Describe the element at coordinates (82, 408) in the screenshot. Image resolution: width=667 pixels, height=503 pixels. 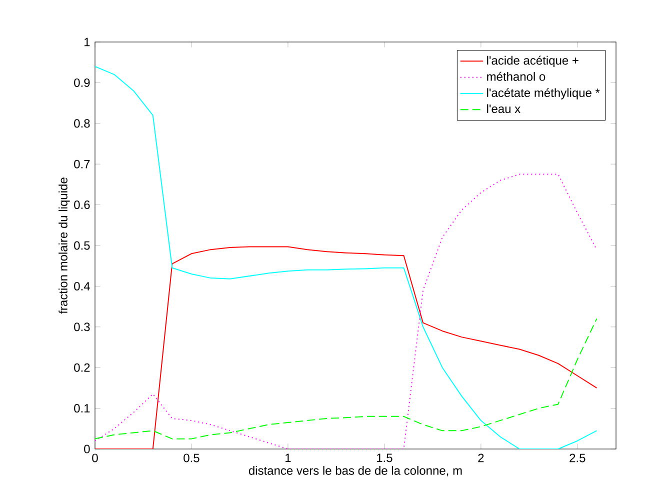
I see `y-tick-label: 0.1` at that location.